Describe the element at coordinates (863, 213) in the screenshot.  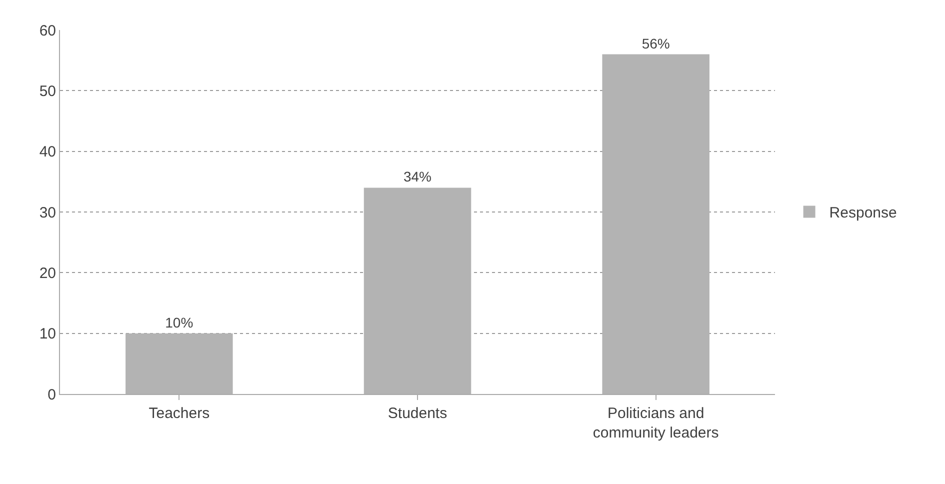
I see `legend-label: Response` at that location.